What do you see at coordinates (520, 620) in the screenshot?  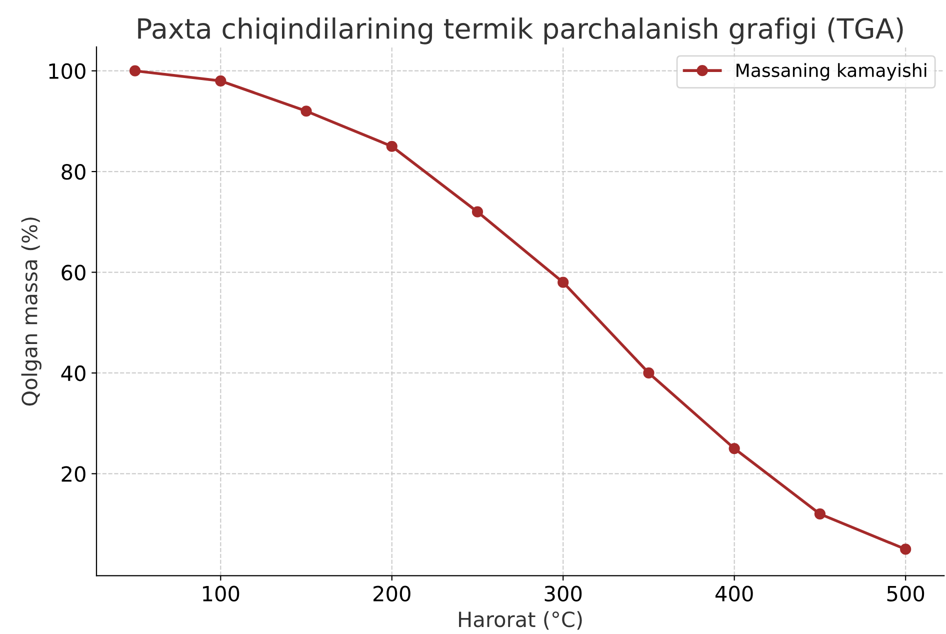 I see `x-axis-title: Harorat (°C)` at bounding box center [520, 620].